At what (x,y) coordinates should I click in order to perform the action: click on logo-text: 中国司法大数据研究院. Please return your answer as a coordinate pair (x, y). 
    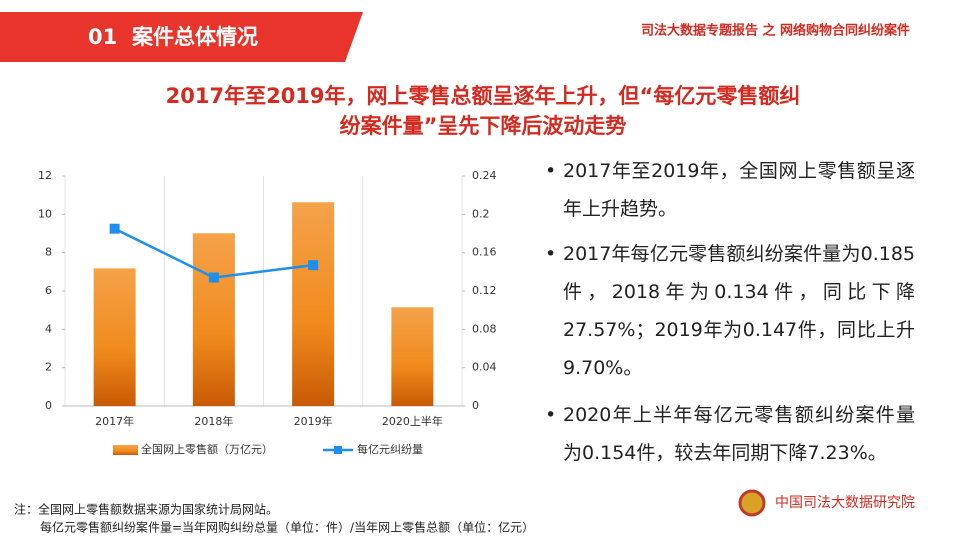
    Looking at the image, I should click on (845, 503).